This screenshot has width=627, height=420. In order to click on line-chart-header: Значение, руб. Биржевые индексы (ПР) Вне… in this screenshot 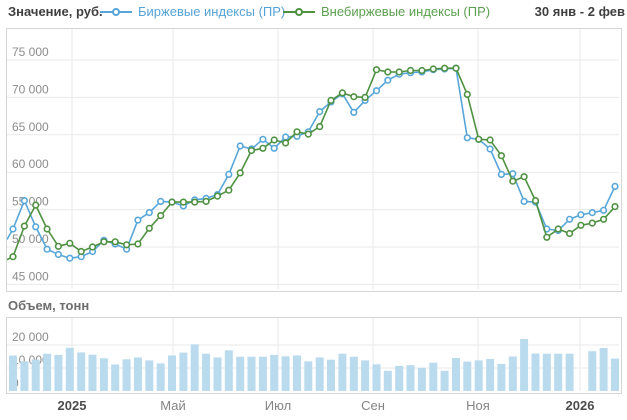, I will do `click(313, 12)`.